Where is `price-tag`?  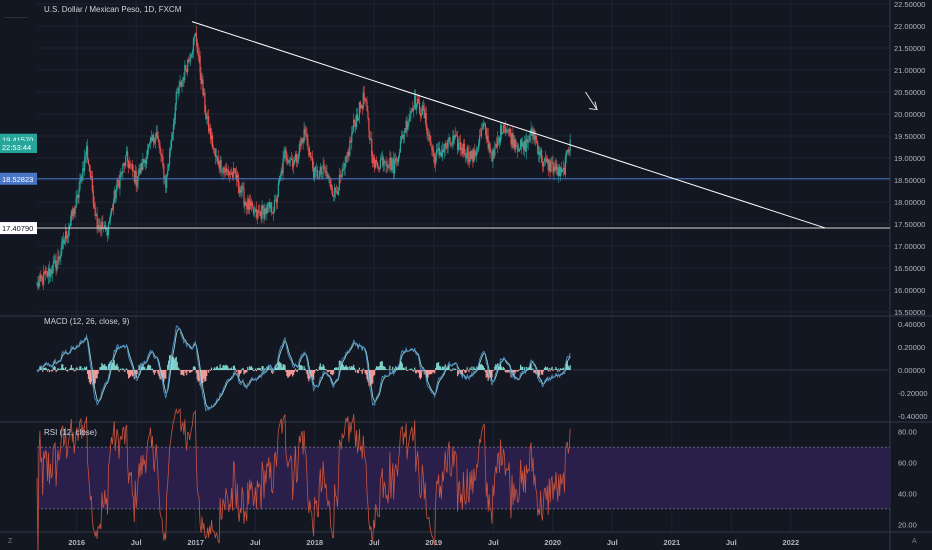 price-tag is located at coordinates (18, 178).